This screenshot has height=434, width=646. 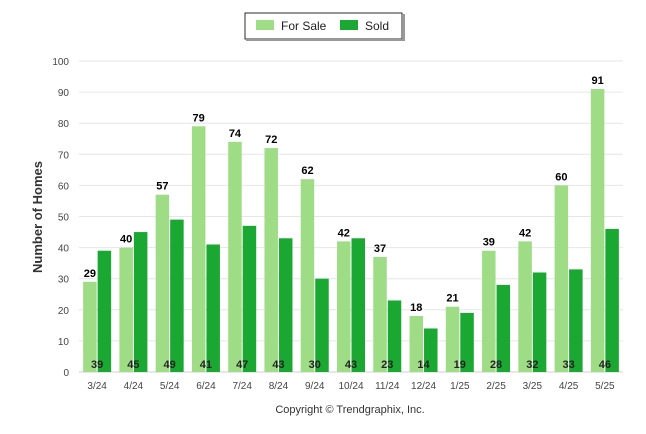 I want to click on data-label-sold: 32, so click(x=532, y=365).